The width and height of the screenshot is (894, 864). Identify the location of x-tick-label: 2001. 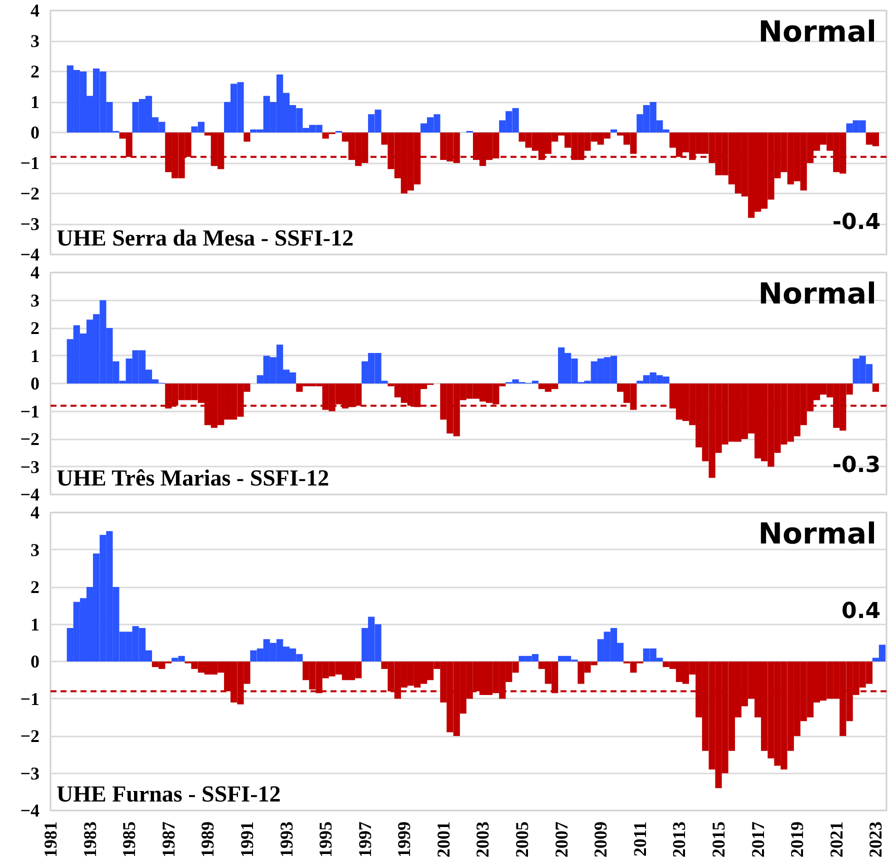
(443, 840).